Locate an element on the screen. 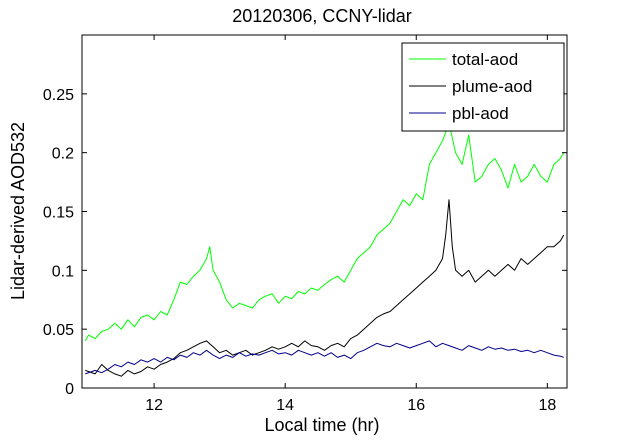 The height and width of the screenshot is (446, 626). legend-box is located at coordinates (483, 87).